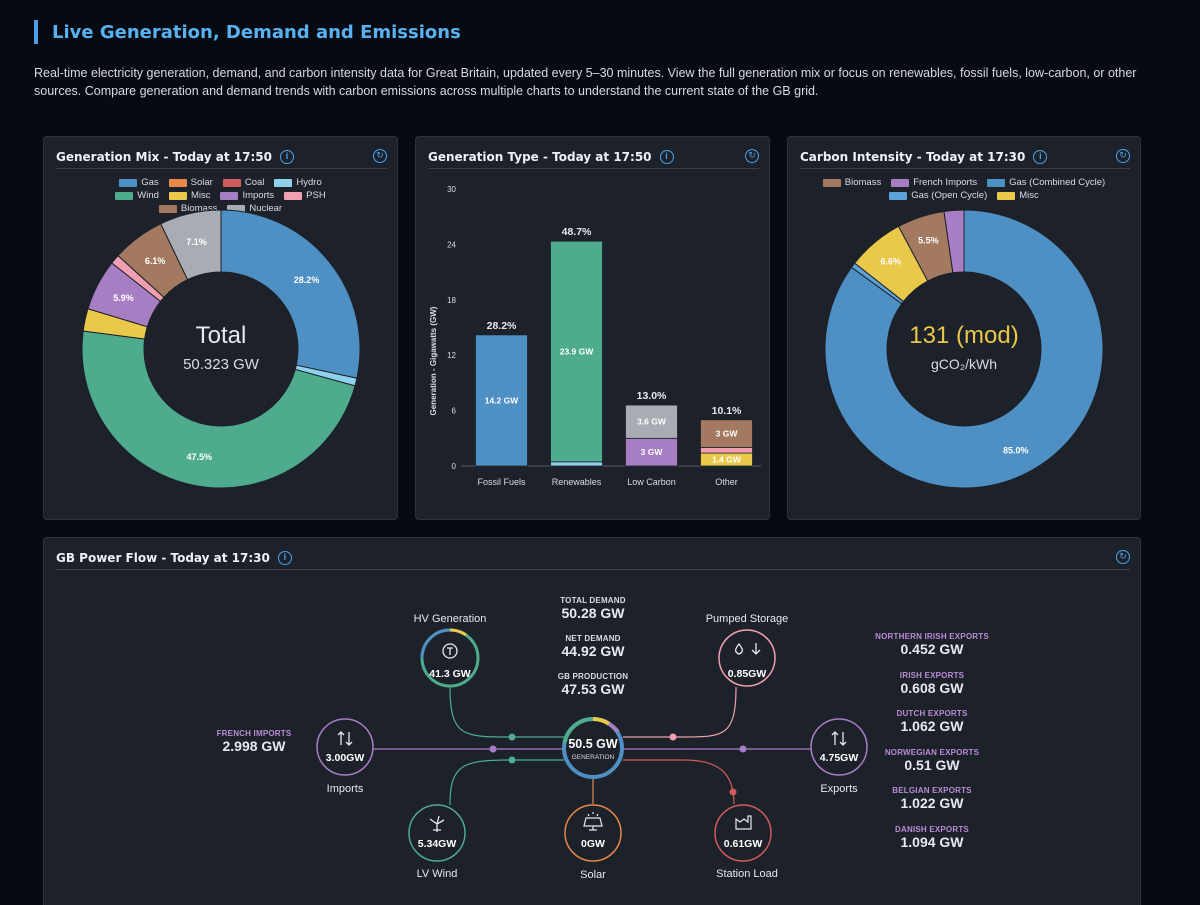  I want to click on slice-label: 7.1%, so click(196, 242).